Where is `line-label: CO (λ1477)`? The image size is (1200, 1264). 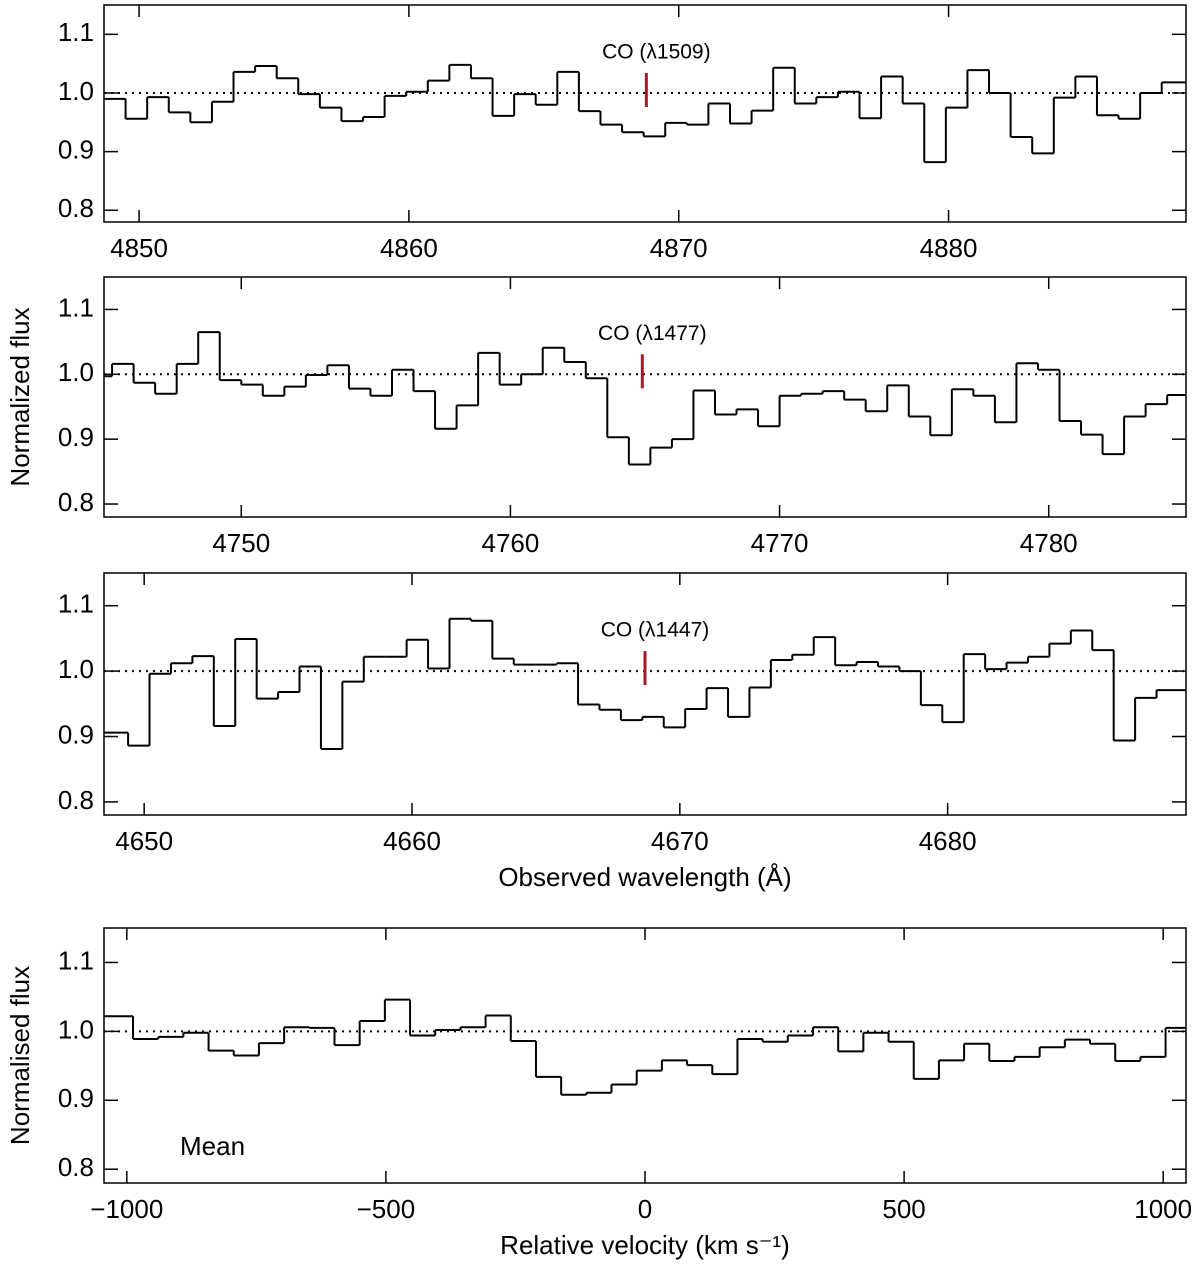
line-label: CO (λ1477) is located at coordinates (652, 333).